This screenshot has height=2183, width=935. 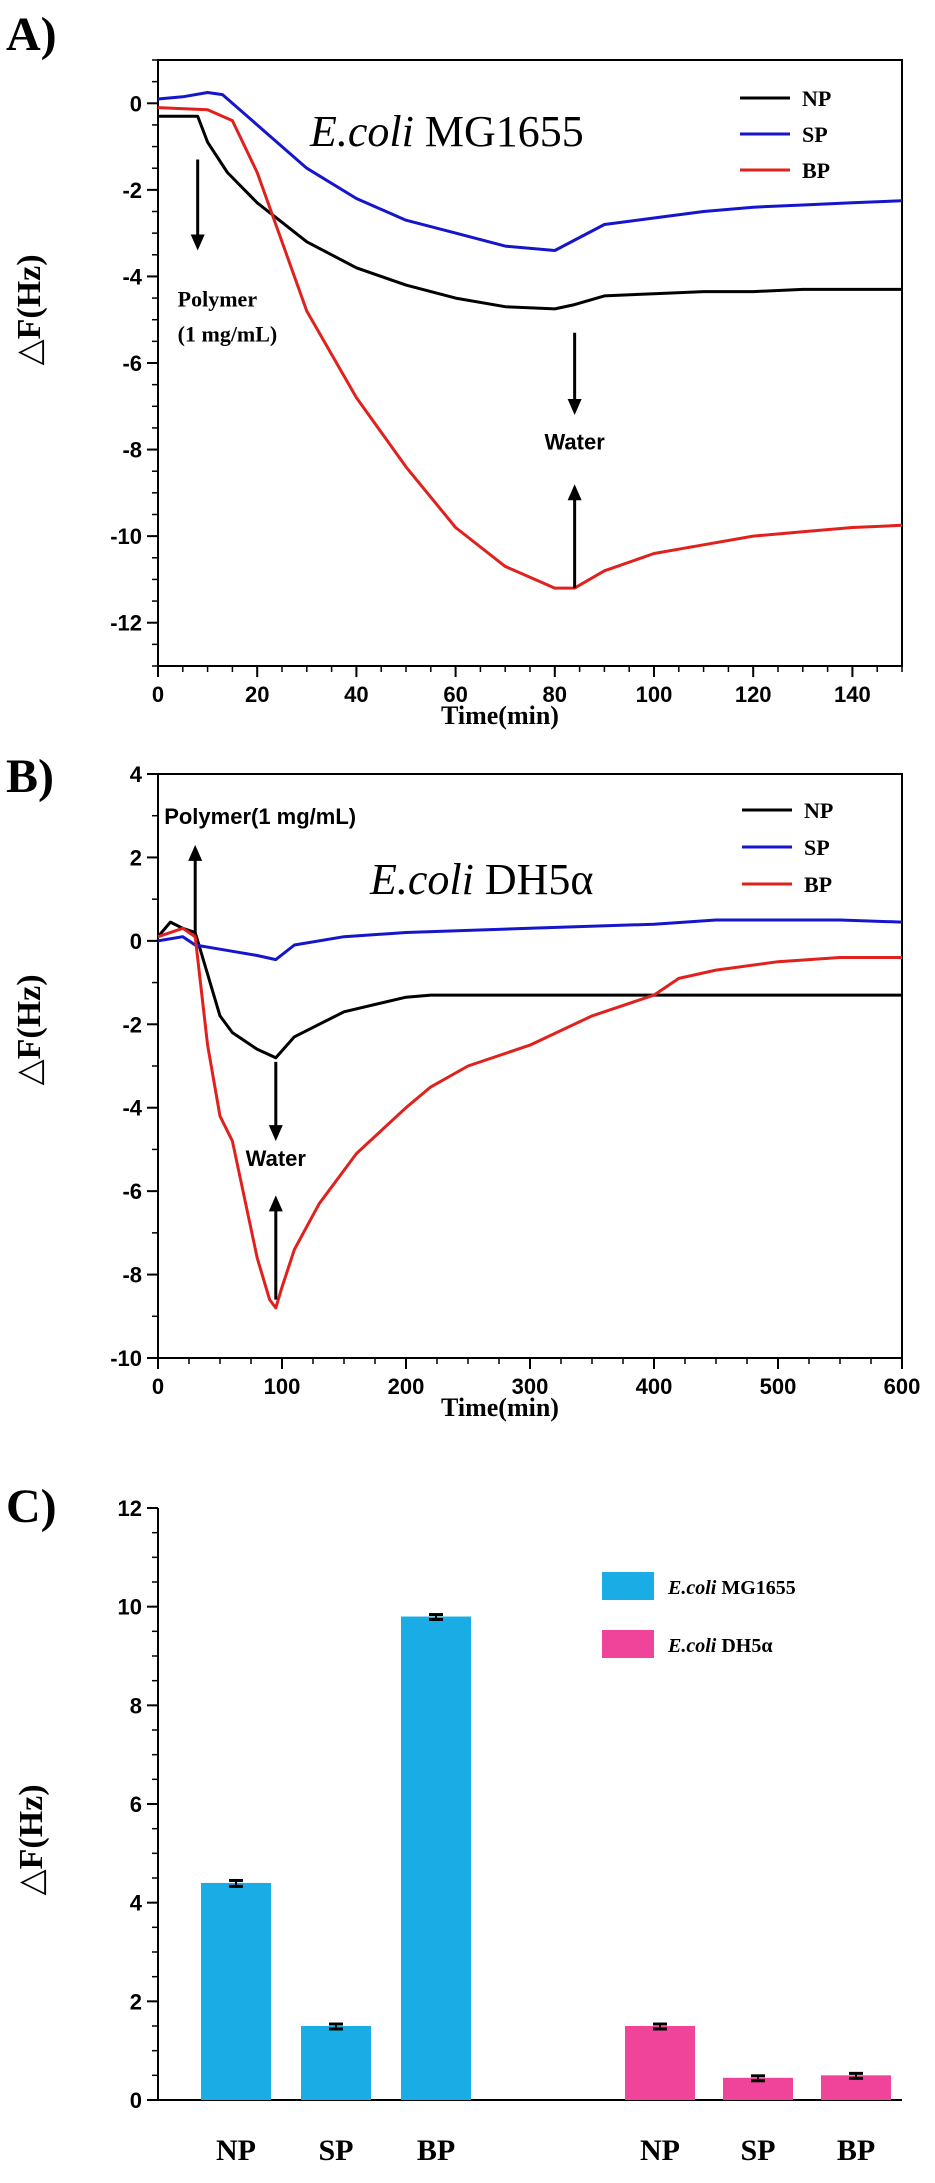 What do you see at coordinates (361, 131) in the screenshot?
I see `panel-a-strain-italic: E.coli` at bounding box center [361, 131].